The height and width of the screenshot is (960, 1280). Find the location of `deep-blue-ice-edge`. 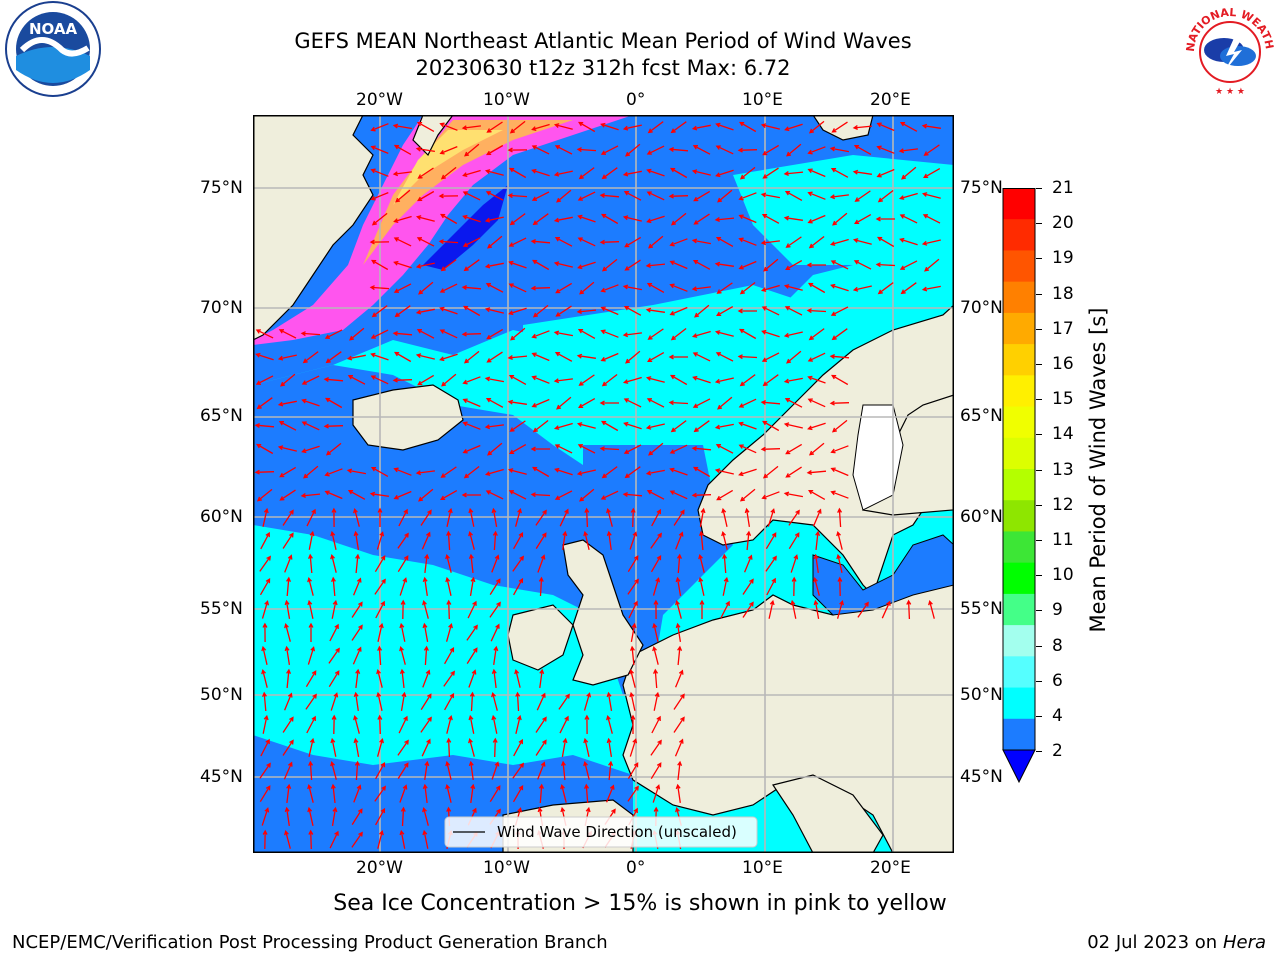

deep-blue-ice-edge is located at coordinates (465, 227).